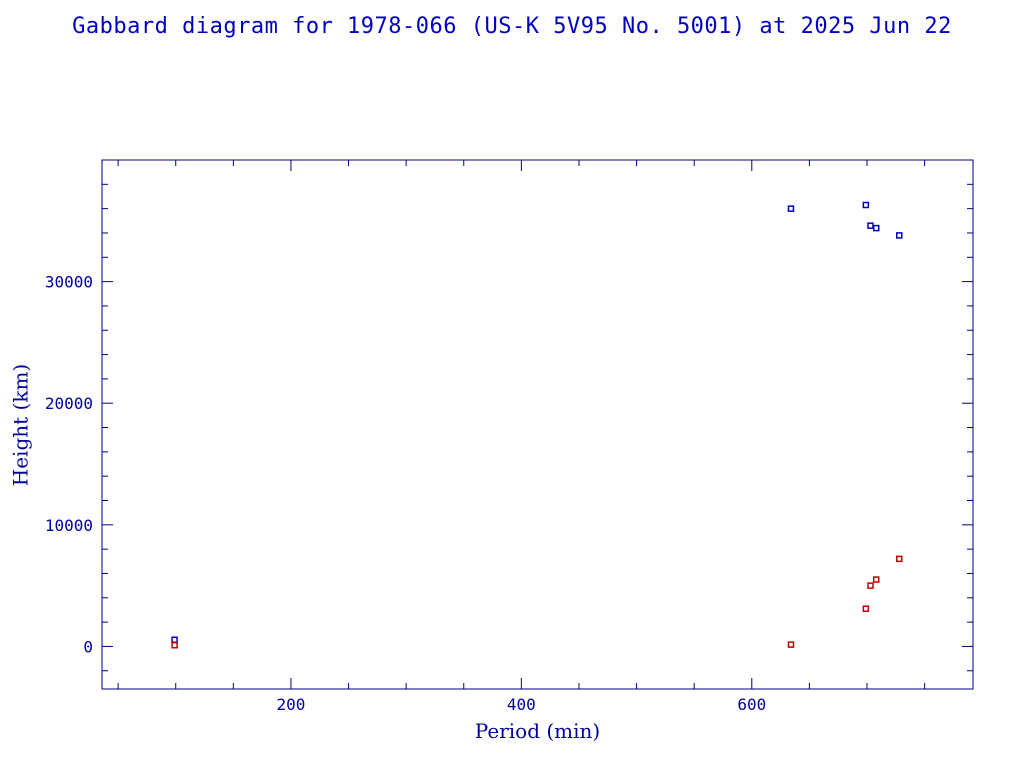 This screenshot has width=1024, height=768. Describe the element at coordinates (69, 282) in the screenshot. I see `y-tick-label: 30000` at that location.